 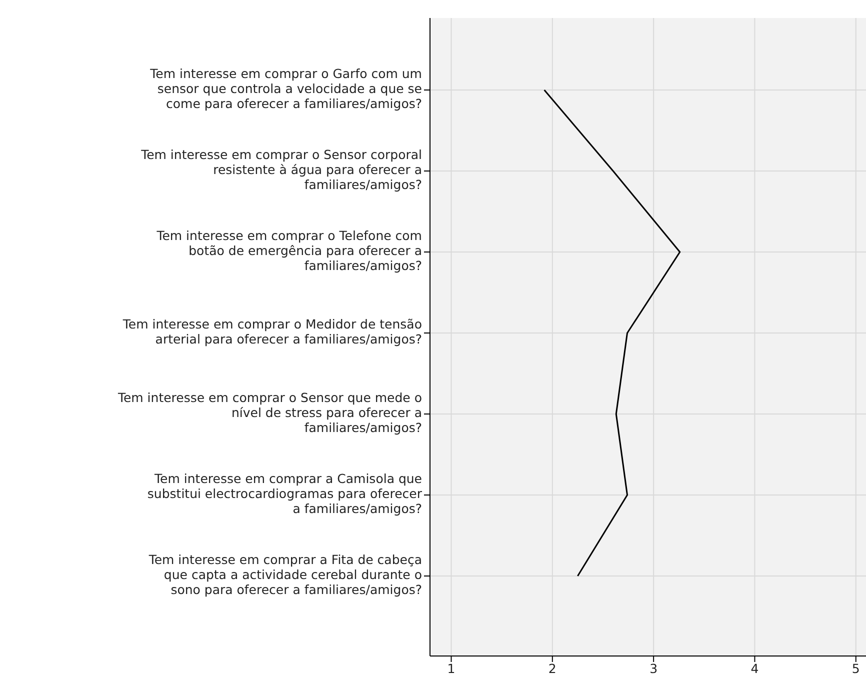 I want to click on x-tick-label: 4, so click(x=754, y=668).